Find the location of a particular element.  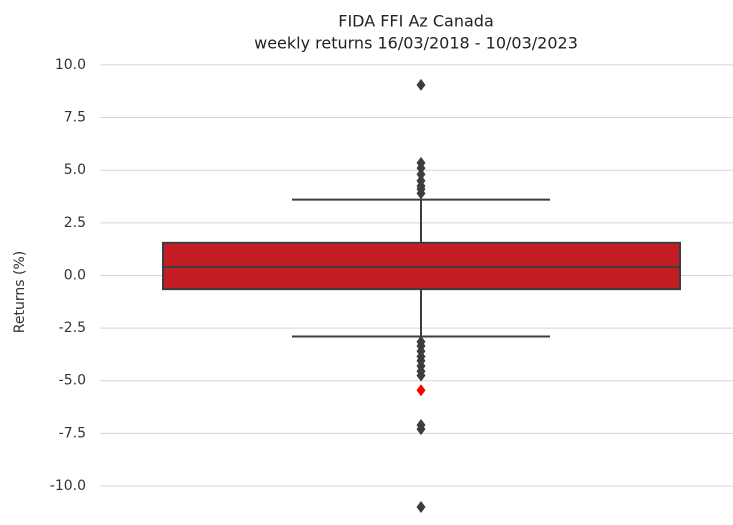

y-tick-label: -10.0 is located at coordinates (68, 486).